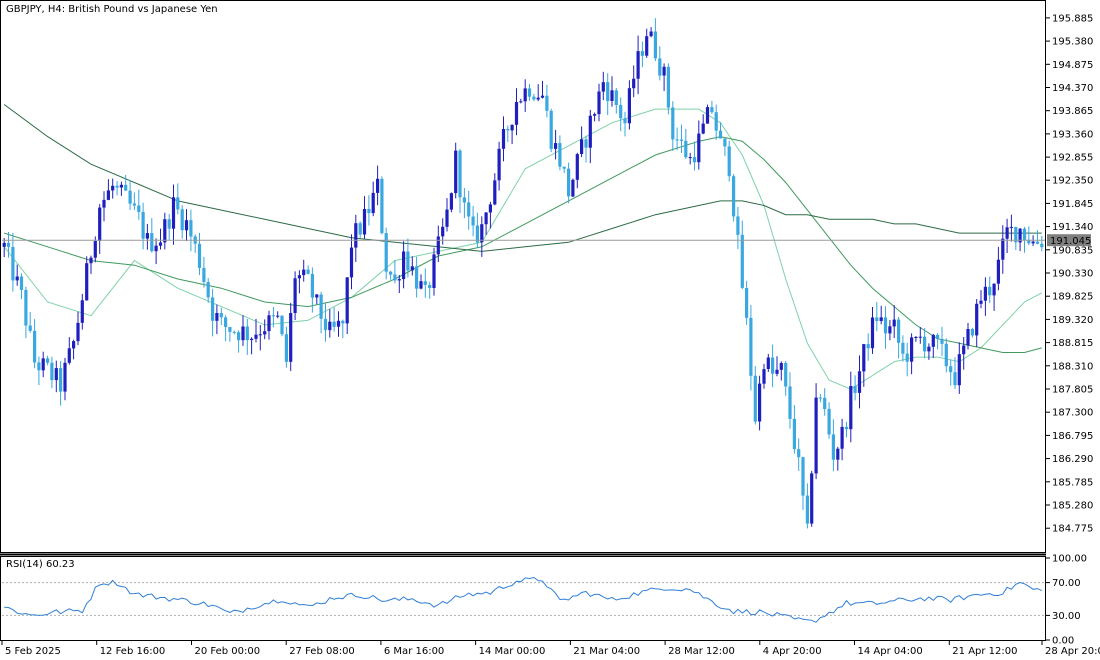 The height and width of the screenshot is (660, 1100). I want to click on time-tick-label: 21 Apr 12:00, so click(984, 651).